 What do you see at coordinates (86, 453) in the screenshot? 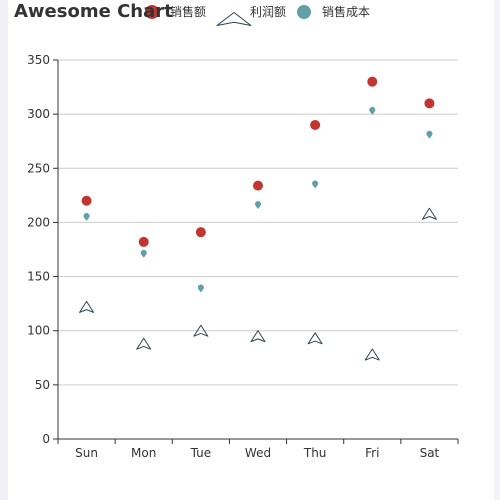
I see `x-tick-label: Sun` at bounding box center [86, 453].